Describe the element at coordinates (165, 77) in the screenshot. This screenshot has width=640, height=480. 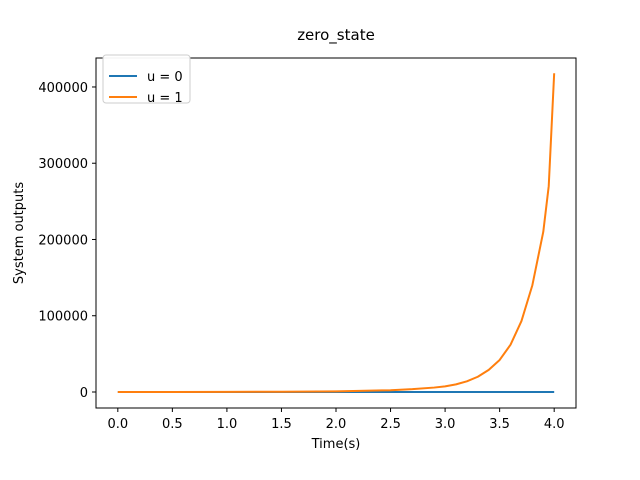
I see `legend-label-1: u = 0` at that location.